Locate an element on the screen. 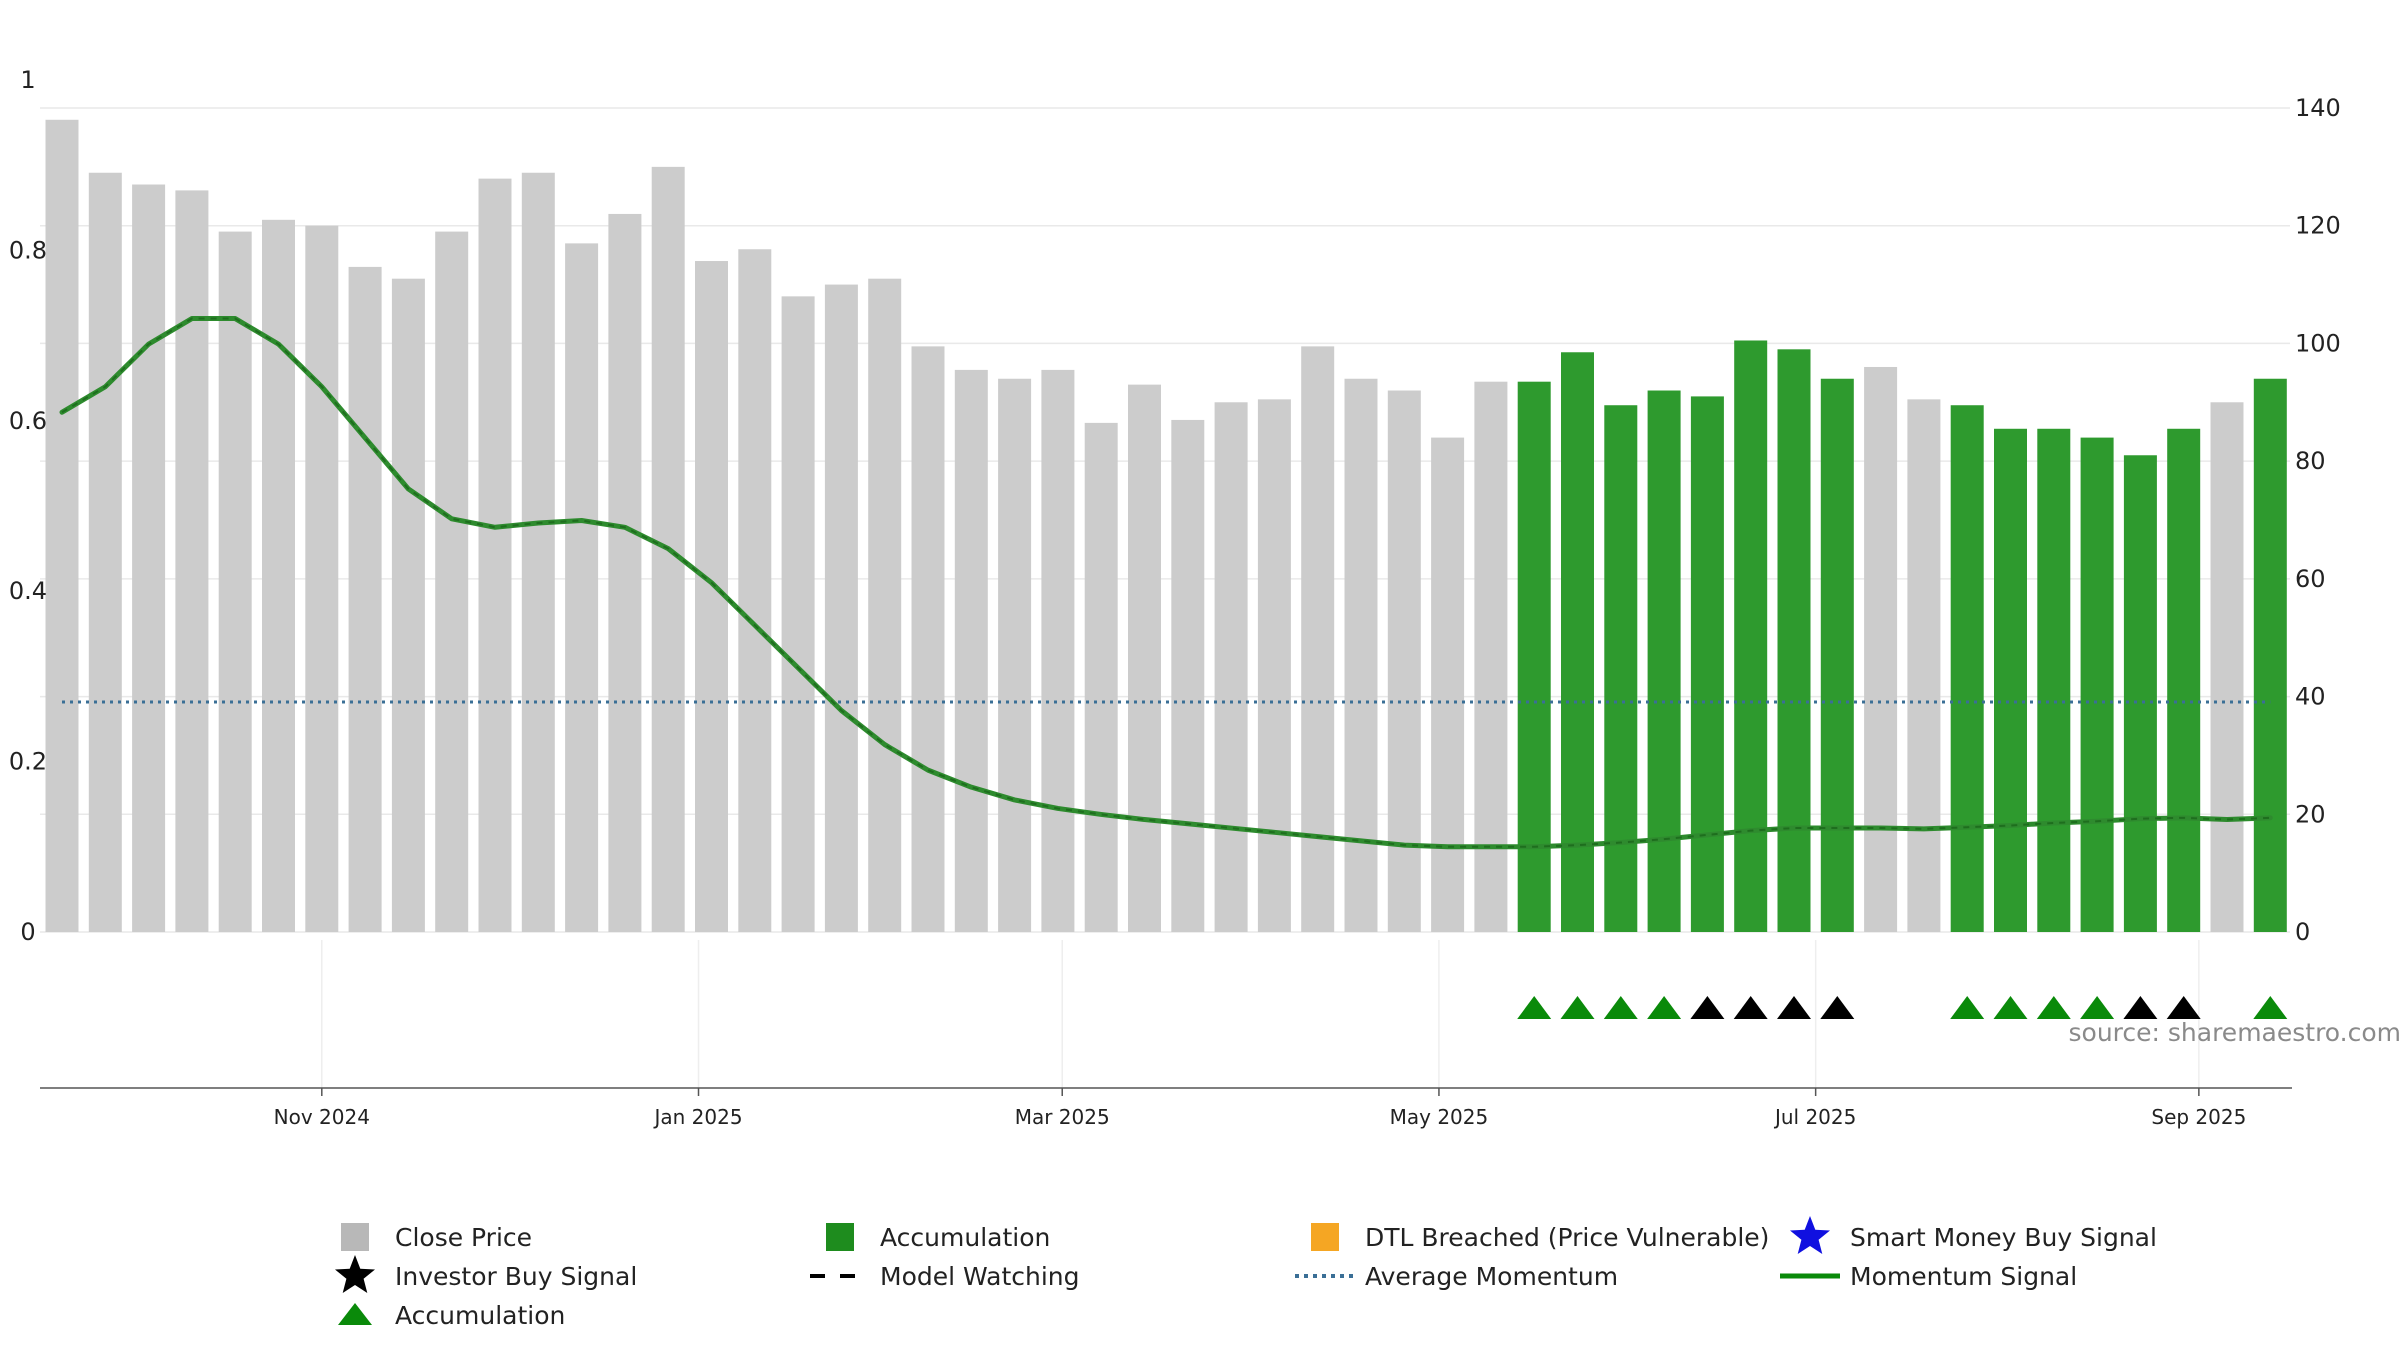 The height and width of the screenshot is (1350, 2400). accumulation-triangle-icon is located at coordinates (355, 1314).